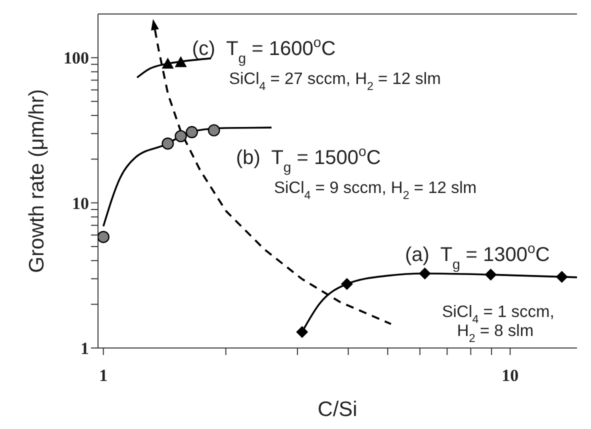  Describe the element at coordinates (338, 409) in the screenshot. I see `x-axis-title: C/Si` at that location.